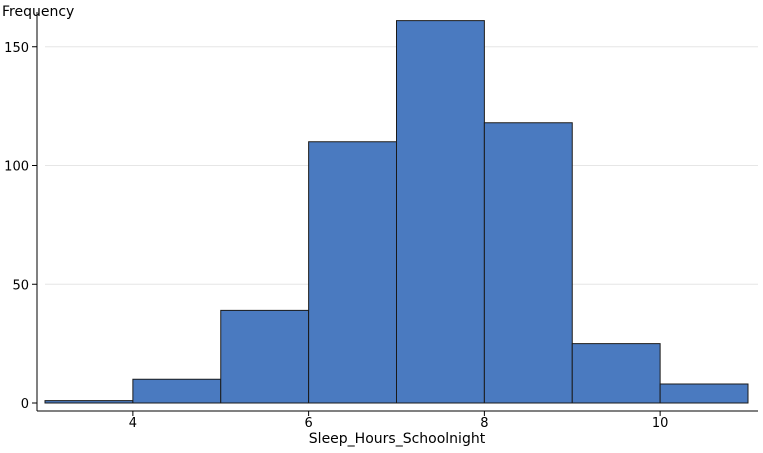 The image size is (763, 453). Describe the element at coordinates (660, 423) in the screenshot. I see `x-tick-label: 10` at that location.